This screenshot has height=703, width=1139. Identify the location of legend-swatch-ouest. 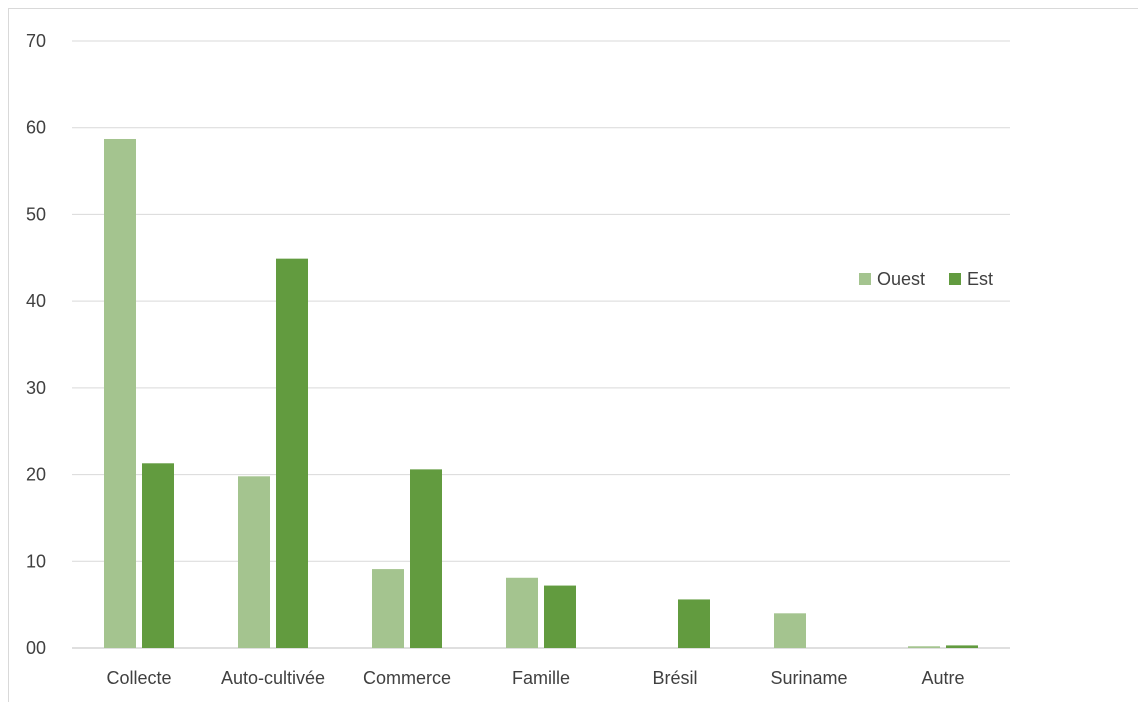
(865, 279).